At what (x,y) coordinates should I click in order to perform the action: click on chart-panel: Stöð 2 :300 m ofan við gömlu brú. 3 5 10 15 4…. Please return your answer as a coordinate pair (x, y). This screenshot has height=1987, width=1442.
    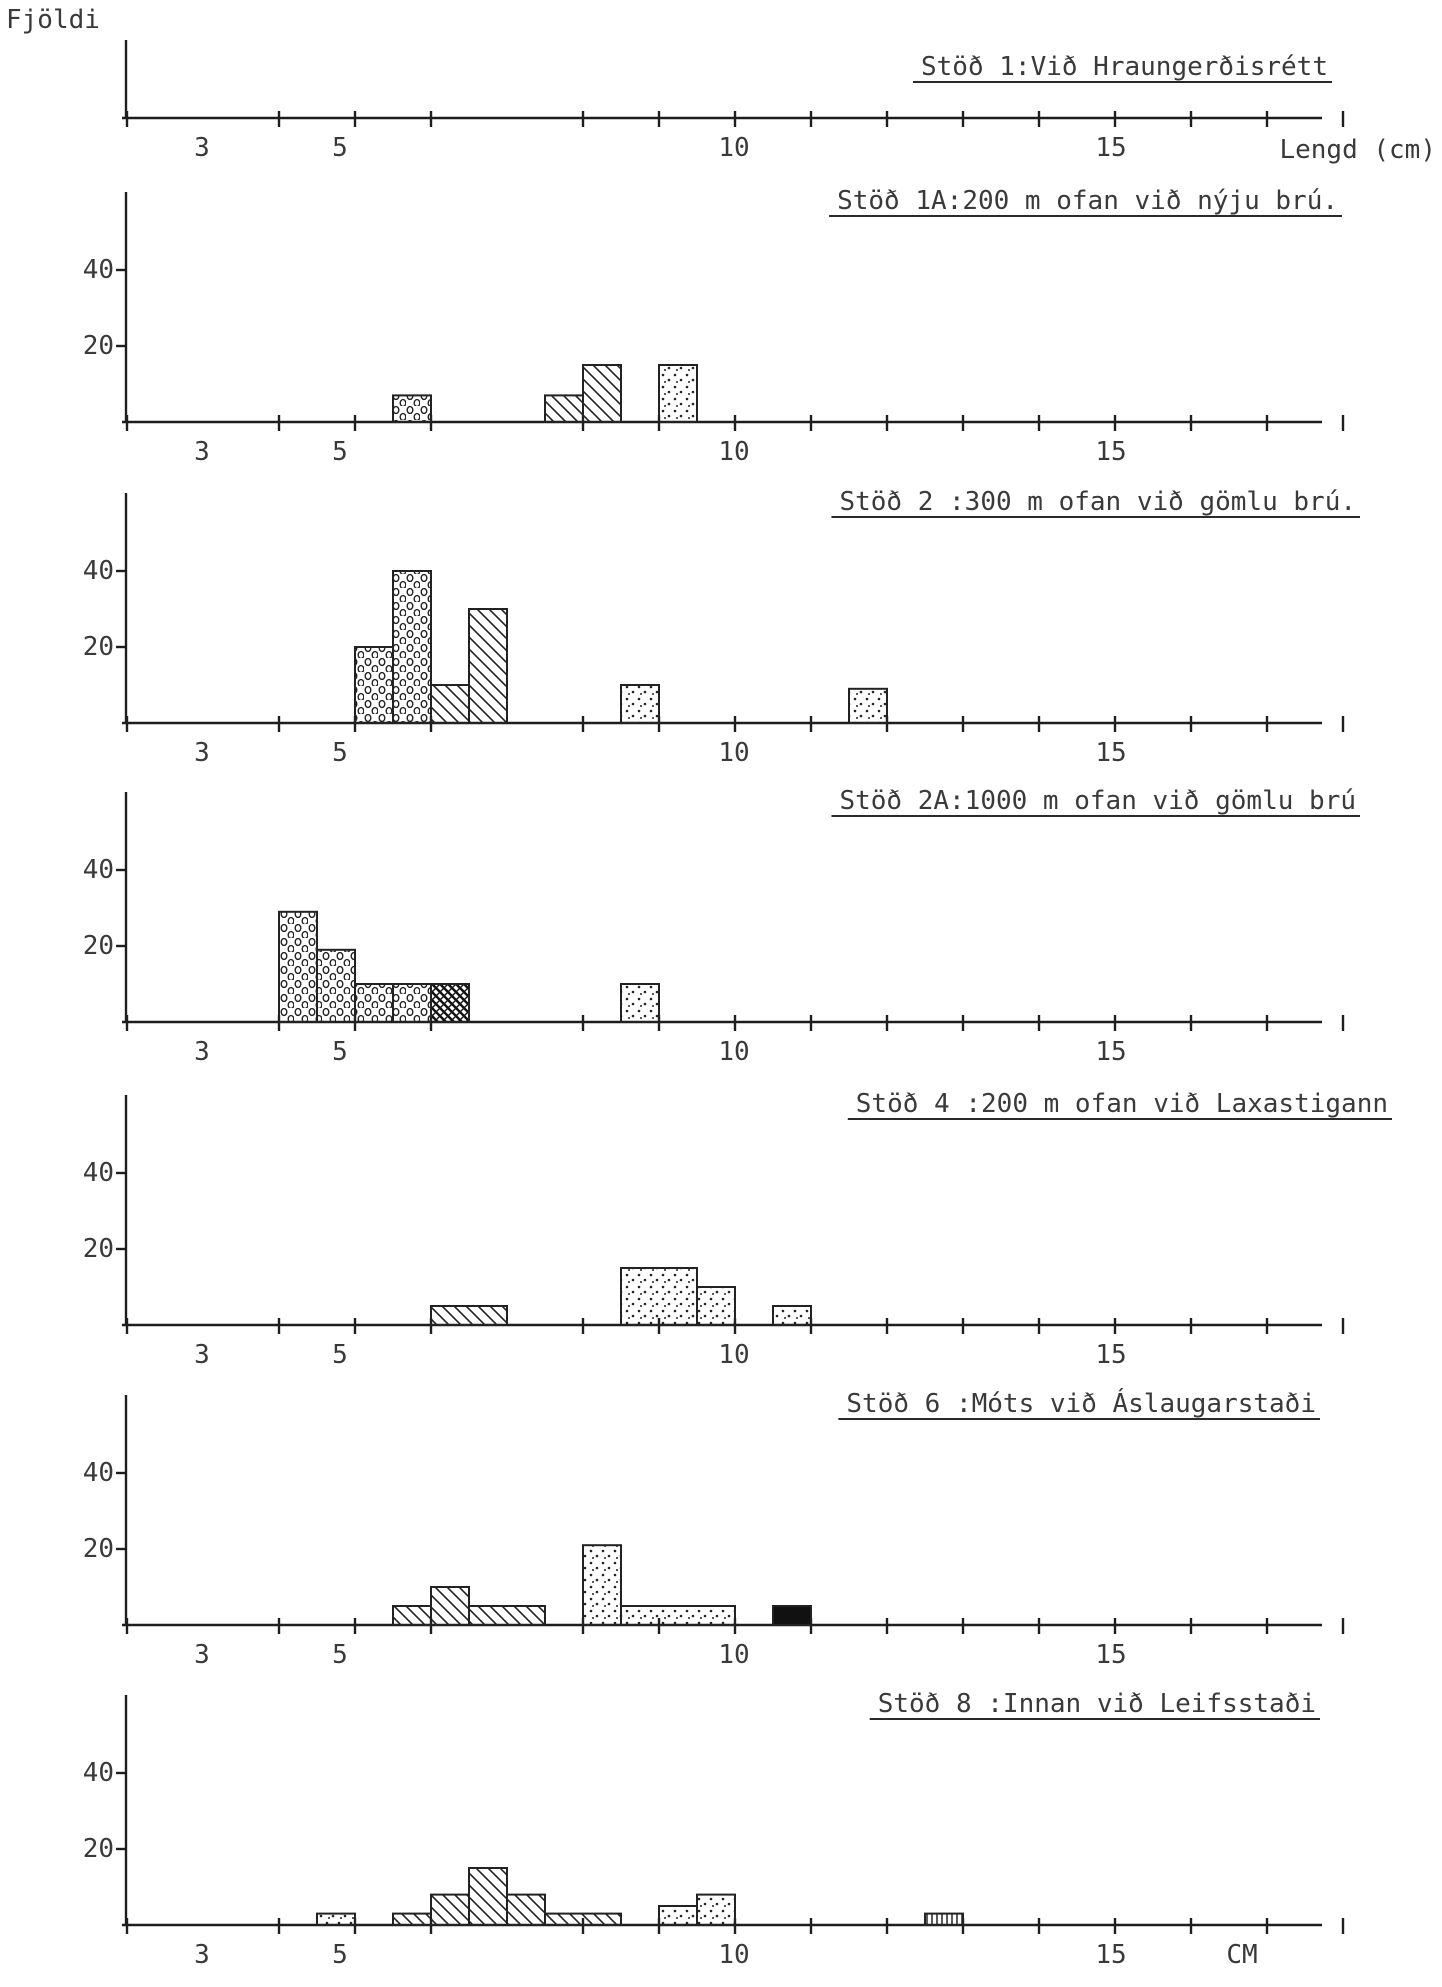
    Looking at the image, I should click on (721, 627).